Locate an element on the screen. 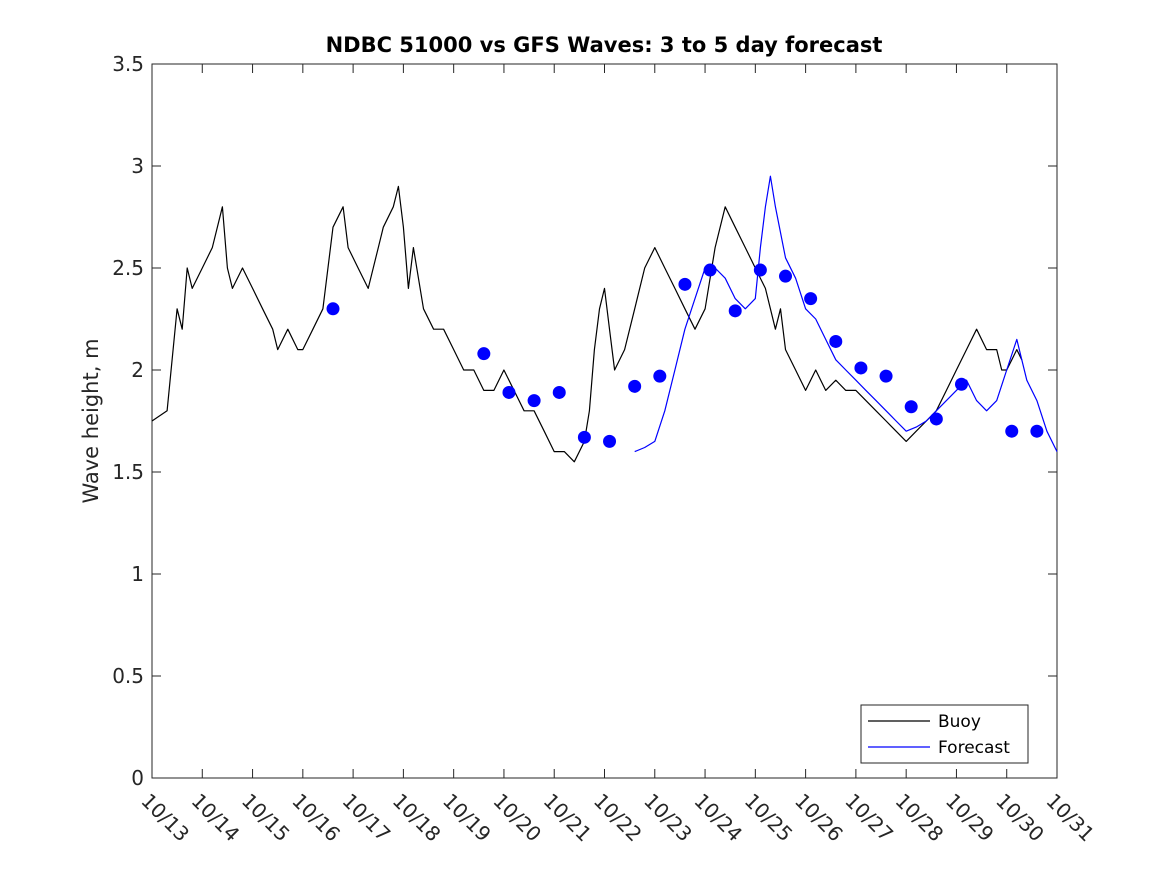 The height and width of the screenshot is (875, 1167). y-axis-label: Wave height, m is located at coordinates (91, 420).